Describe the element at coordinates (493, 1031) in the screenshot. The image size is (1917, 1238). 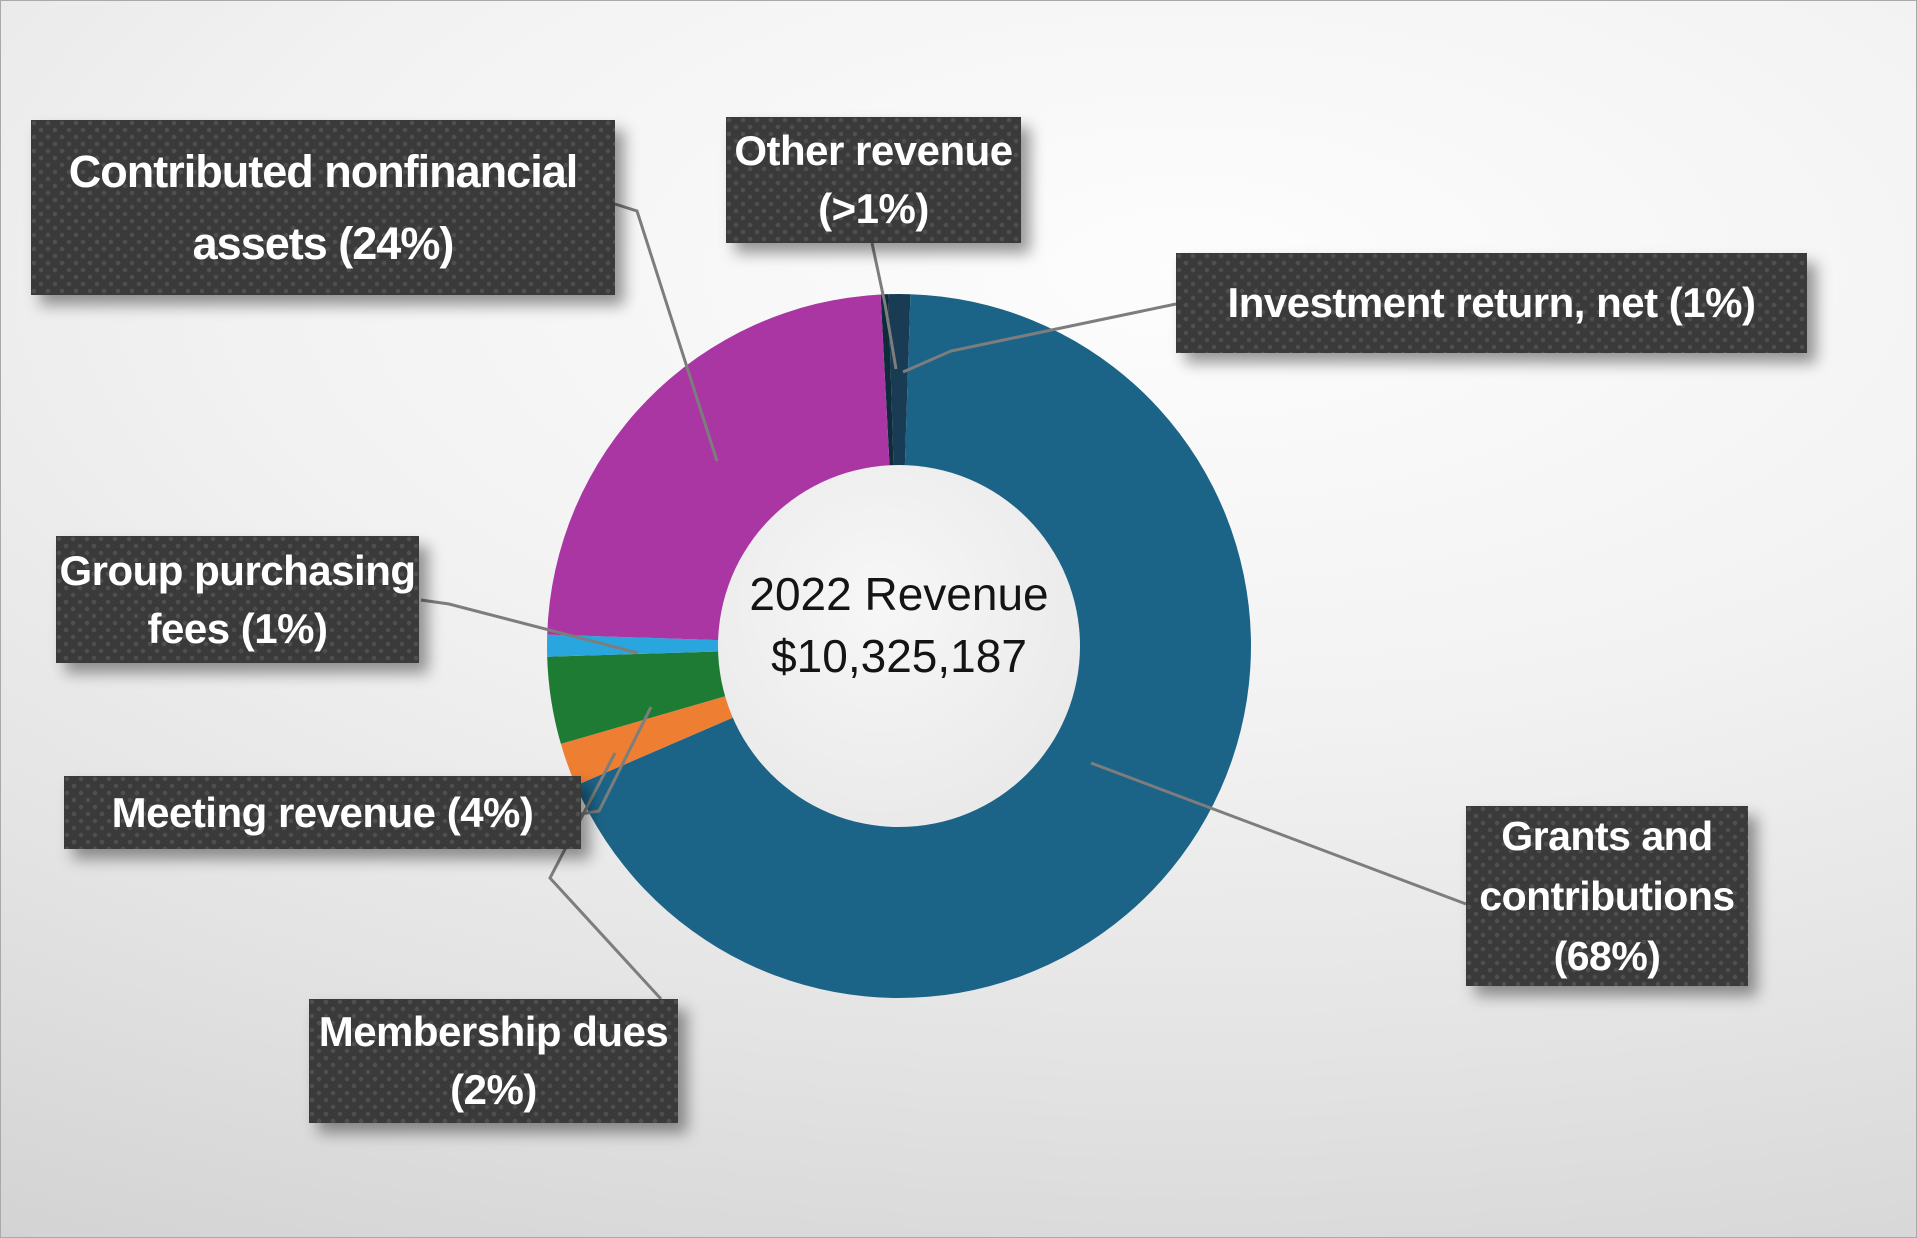
I see `callout-label: Membership dues` at that location.